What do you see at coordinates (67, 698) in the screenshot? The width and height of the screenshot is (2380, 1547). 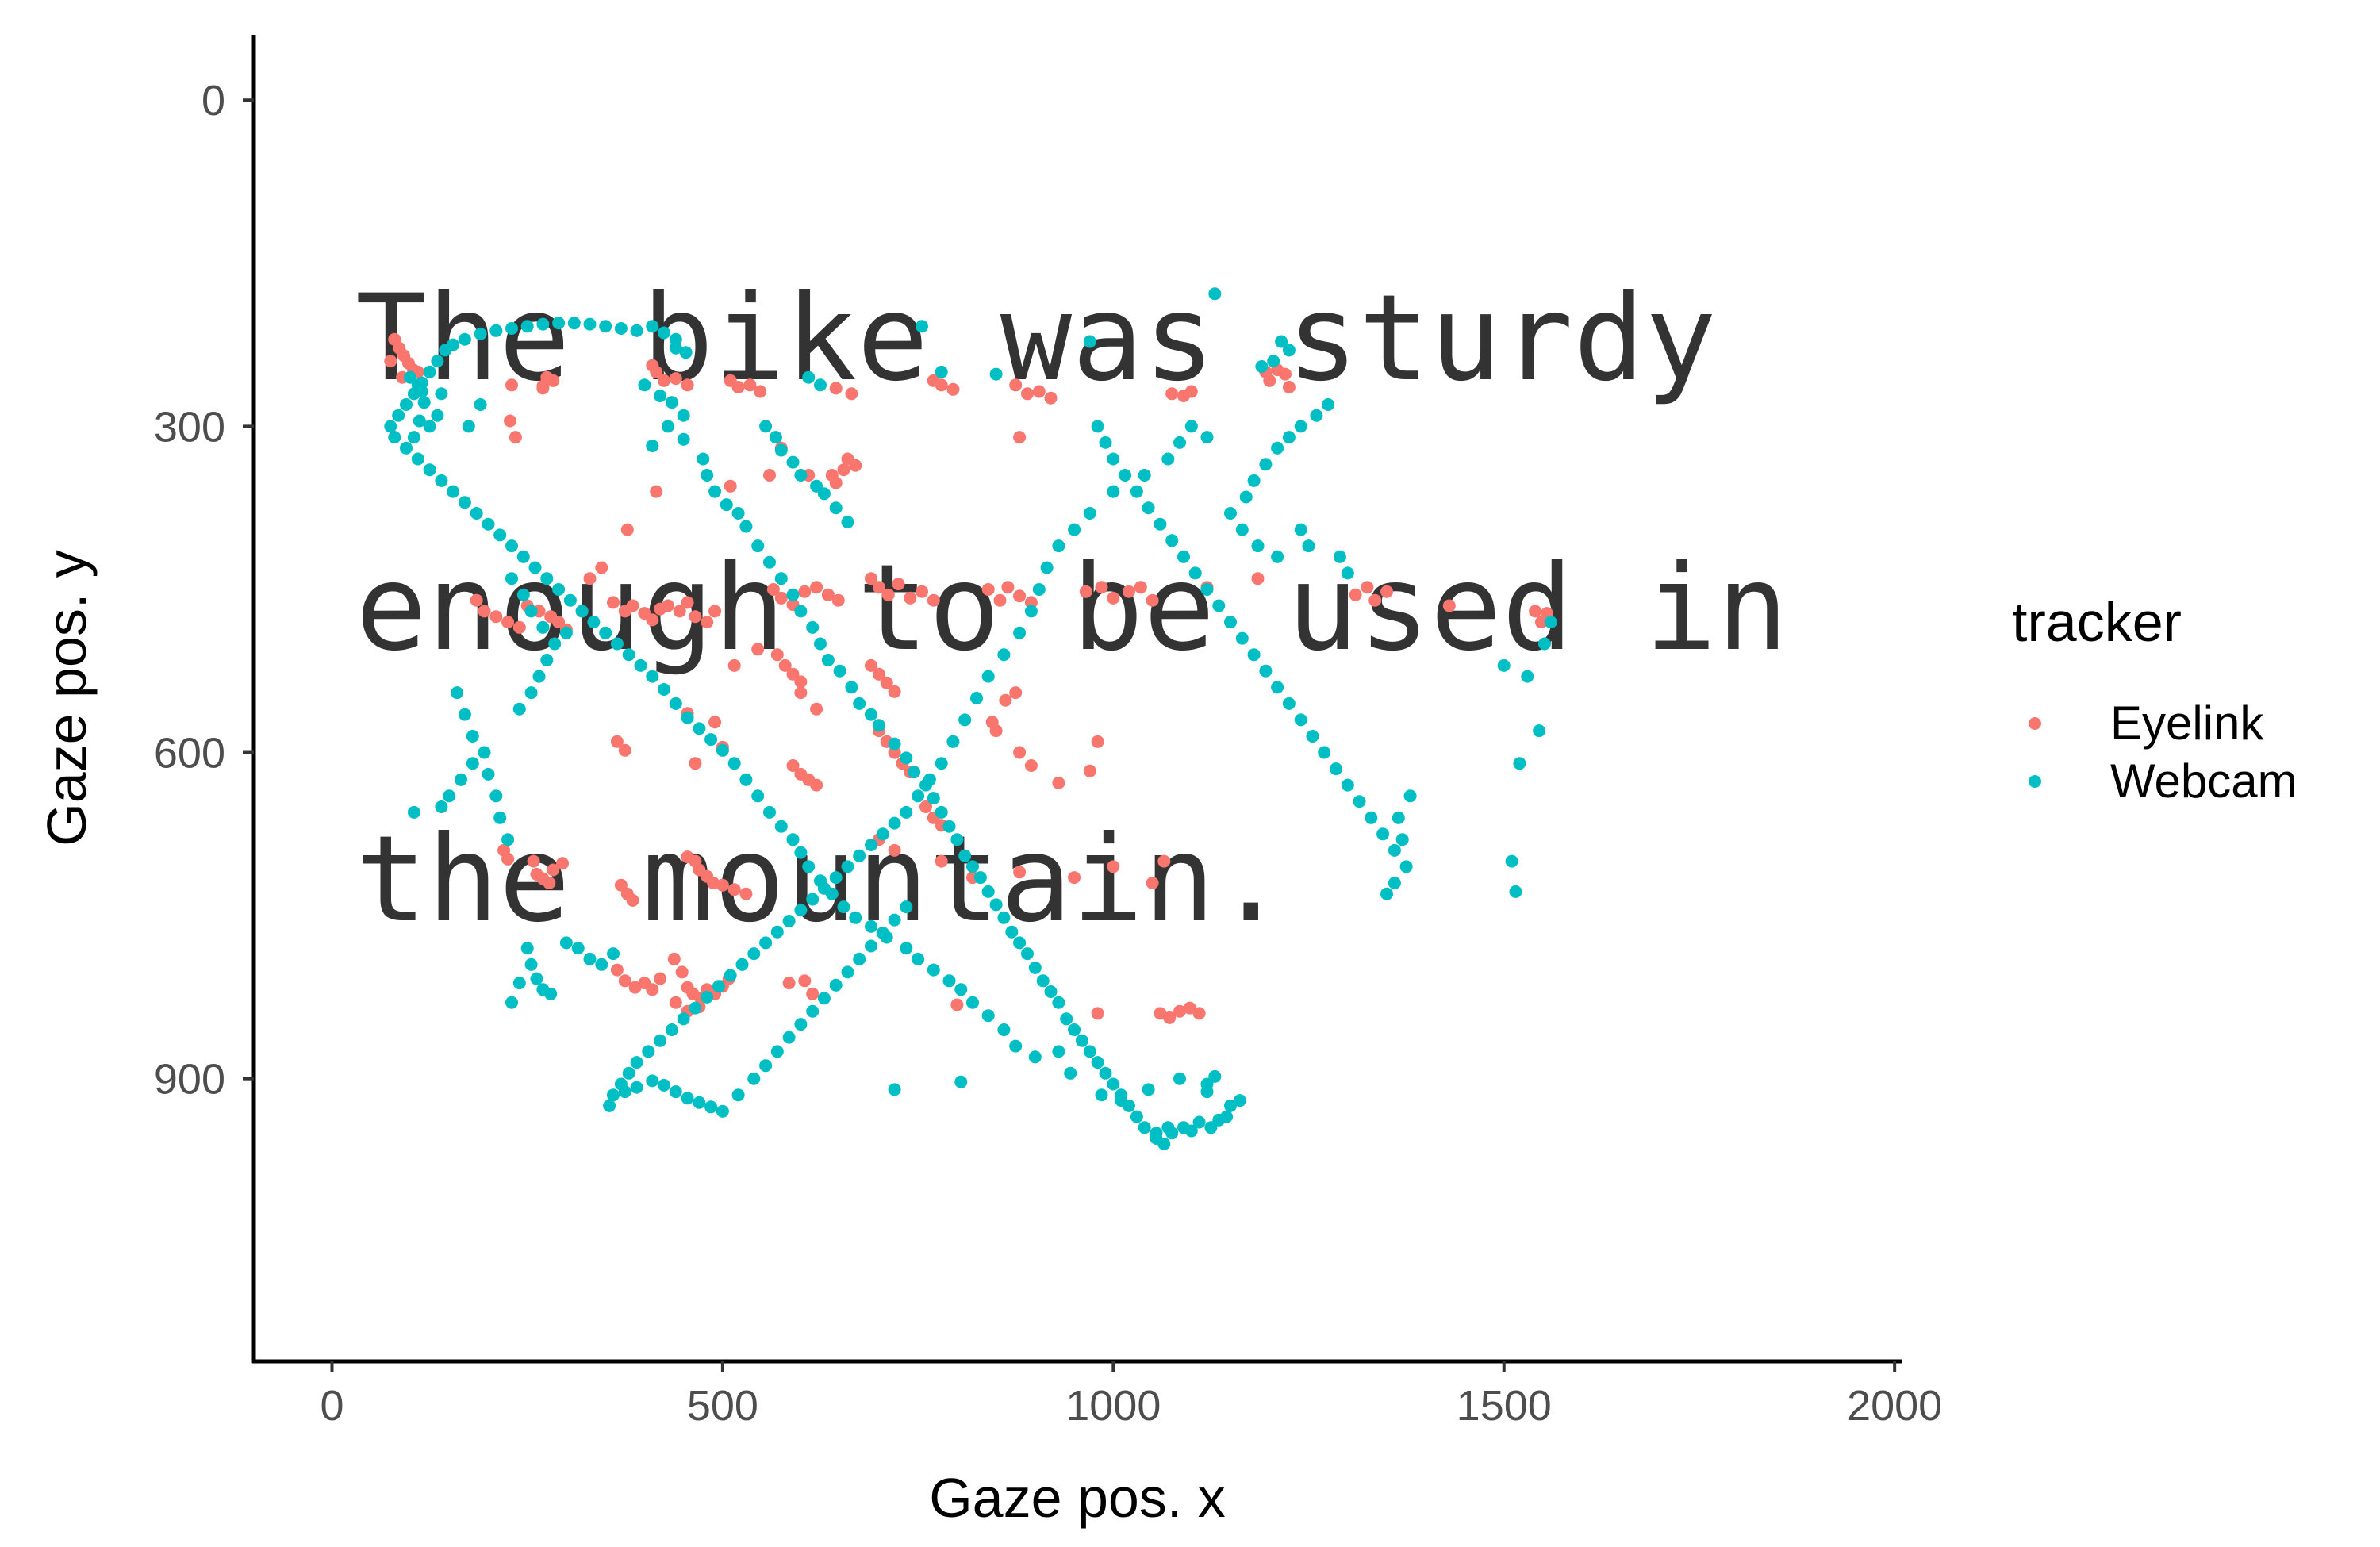 I see `y-axis-title: Gaze pos. y` at bounding box center [67, 698].